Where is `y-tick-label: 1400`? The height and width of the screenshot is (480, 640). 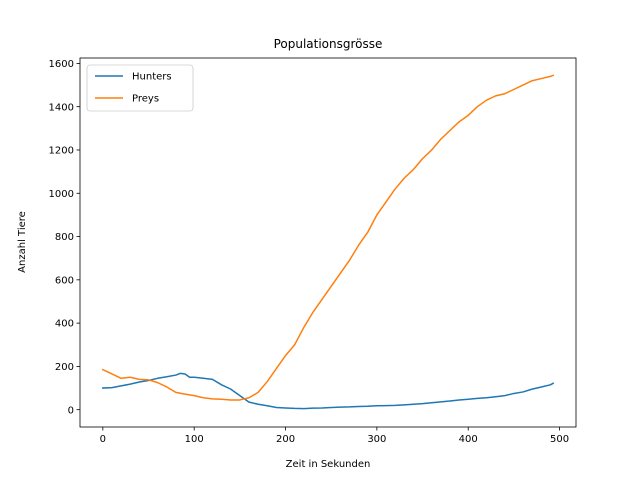
y-tick-label: 1400 is located at coordinates (61, 107).